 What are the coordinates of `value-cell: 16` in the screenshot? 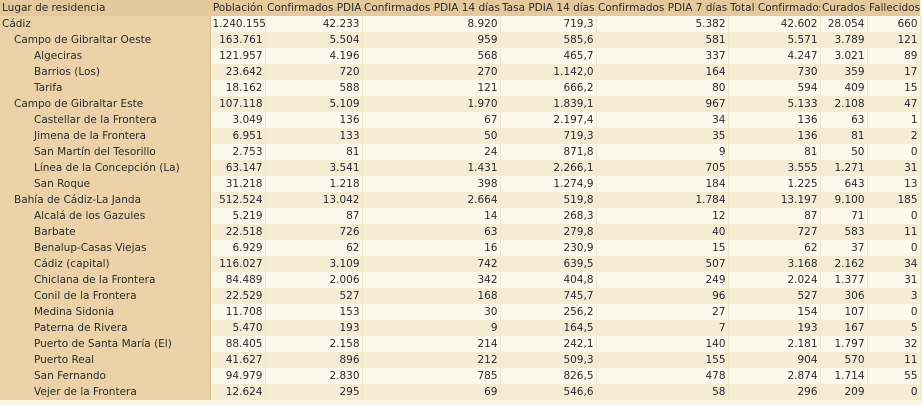 It's located at (431, 248).